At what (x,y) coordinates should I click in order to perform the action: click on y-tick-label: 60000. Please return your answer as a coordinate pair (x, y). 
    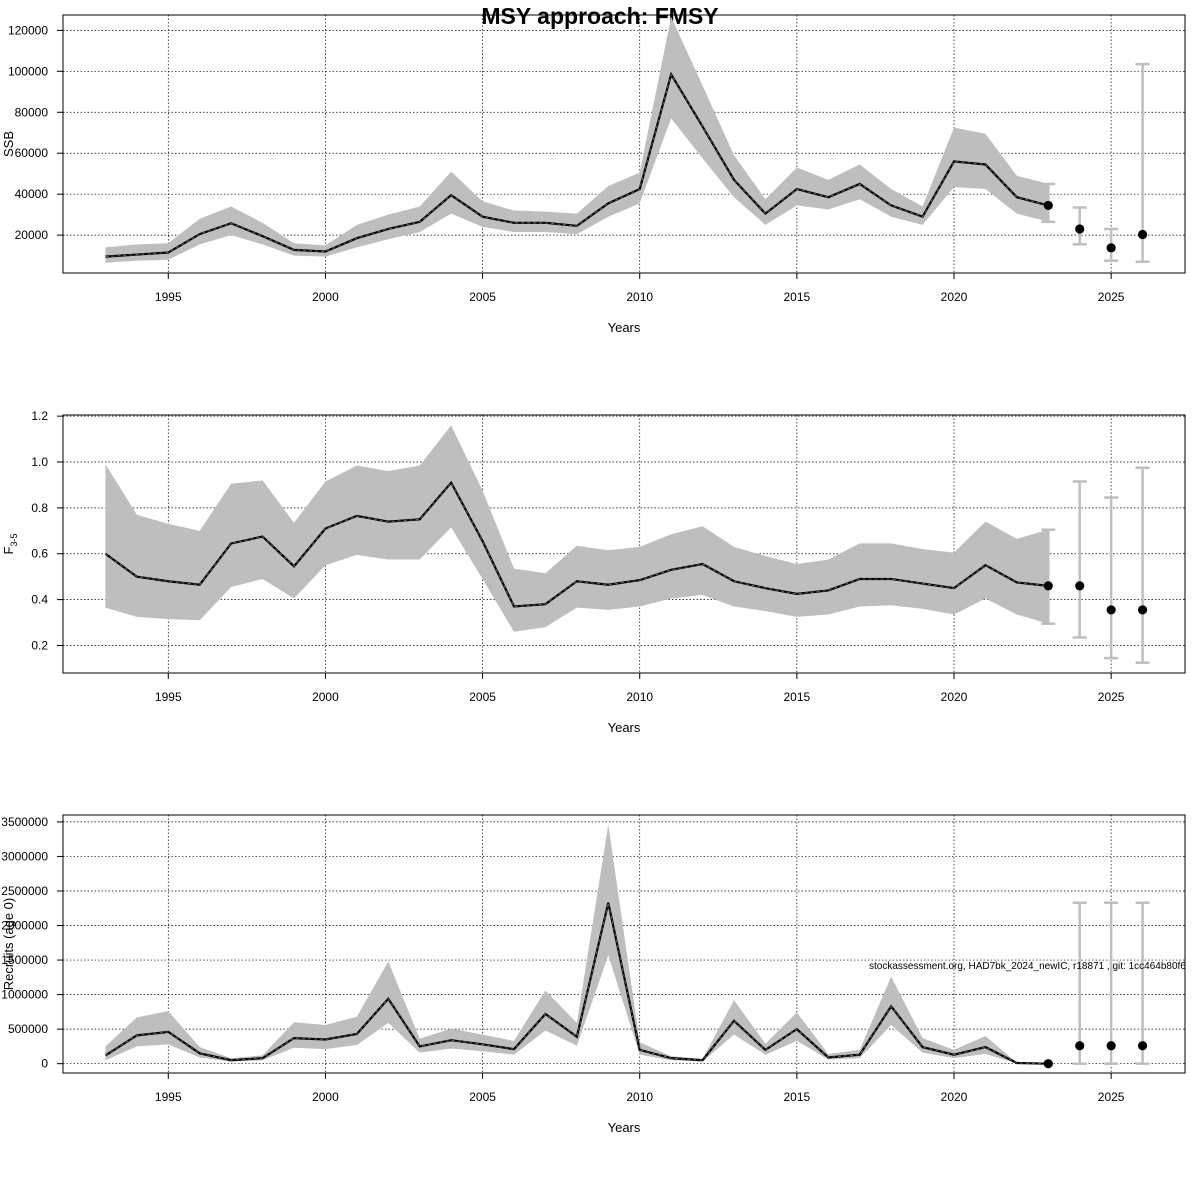
    Looking at the image, I should click on (32, 153).